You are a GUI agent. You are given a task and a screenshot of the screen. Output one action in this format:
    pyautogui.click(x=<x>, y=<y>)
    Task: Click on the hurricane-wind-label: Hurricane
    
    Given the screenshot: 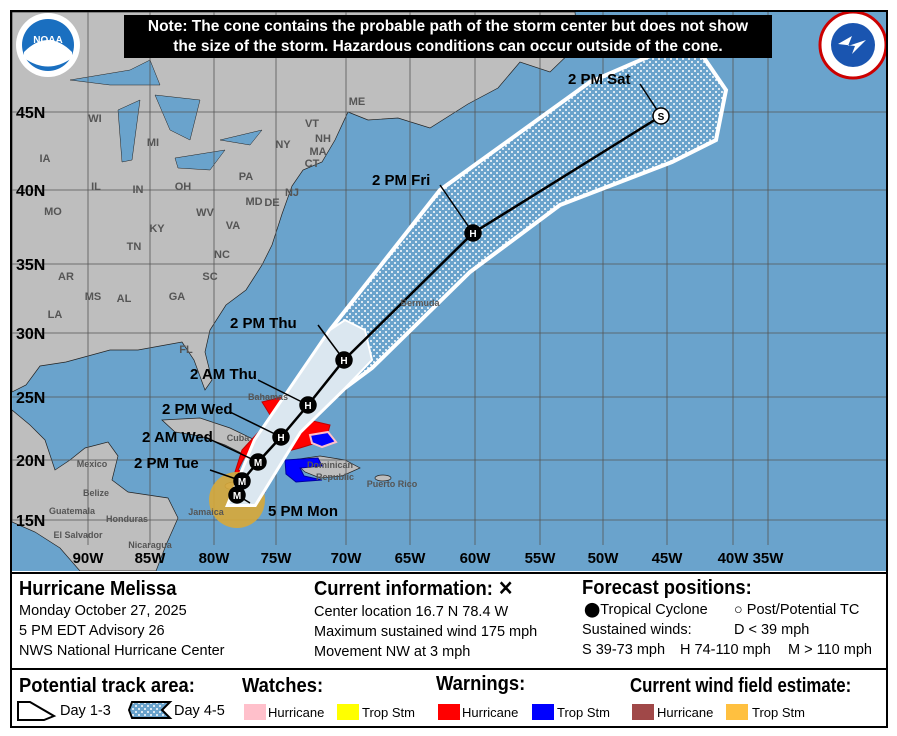 What is the action you would take?
    pyautogui.click(x=685, y=712)
    